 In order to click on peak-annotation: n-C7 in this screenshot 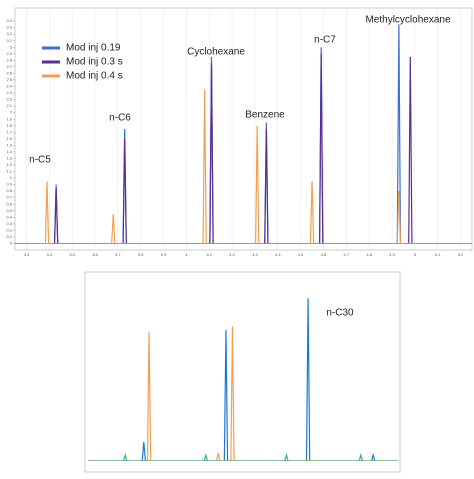, I will do `click(325, 40)`.